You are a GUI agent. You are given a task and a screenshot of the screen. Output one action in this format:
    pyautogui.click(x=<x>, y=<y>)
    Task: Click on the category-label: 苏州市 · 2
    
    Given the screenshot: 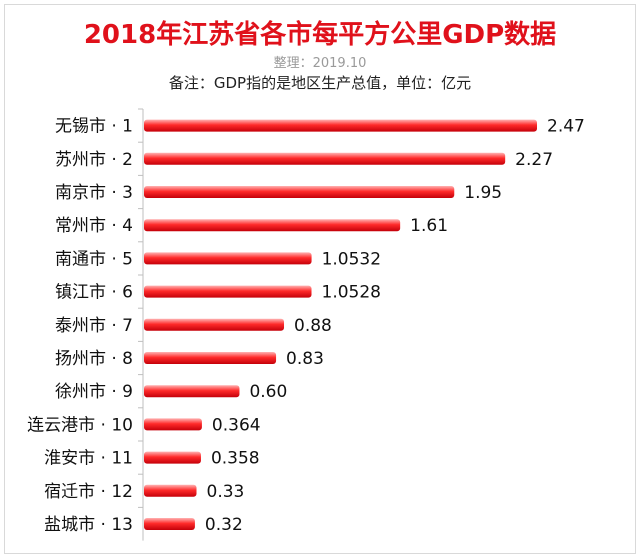 What is the action you would take?
    pyautogui.click(x=94, y=160)
    